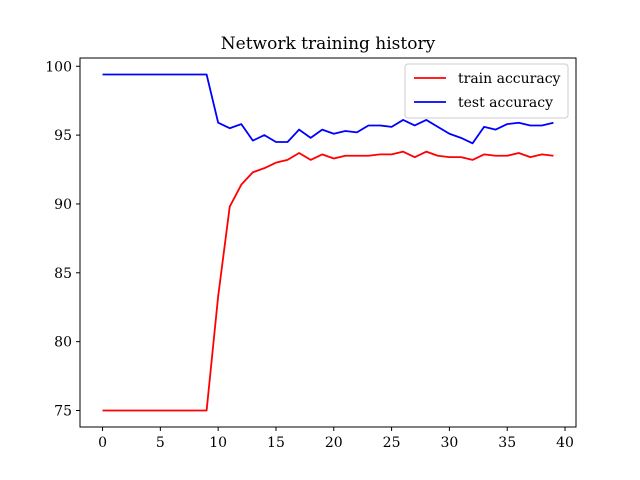 The width and height of the screenshot is (640, 480). I want to click on x-axis: 0 5 10 15 20 25 30 35 40, so click(336, 439).